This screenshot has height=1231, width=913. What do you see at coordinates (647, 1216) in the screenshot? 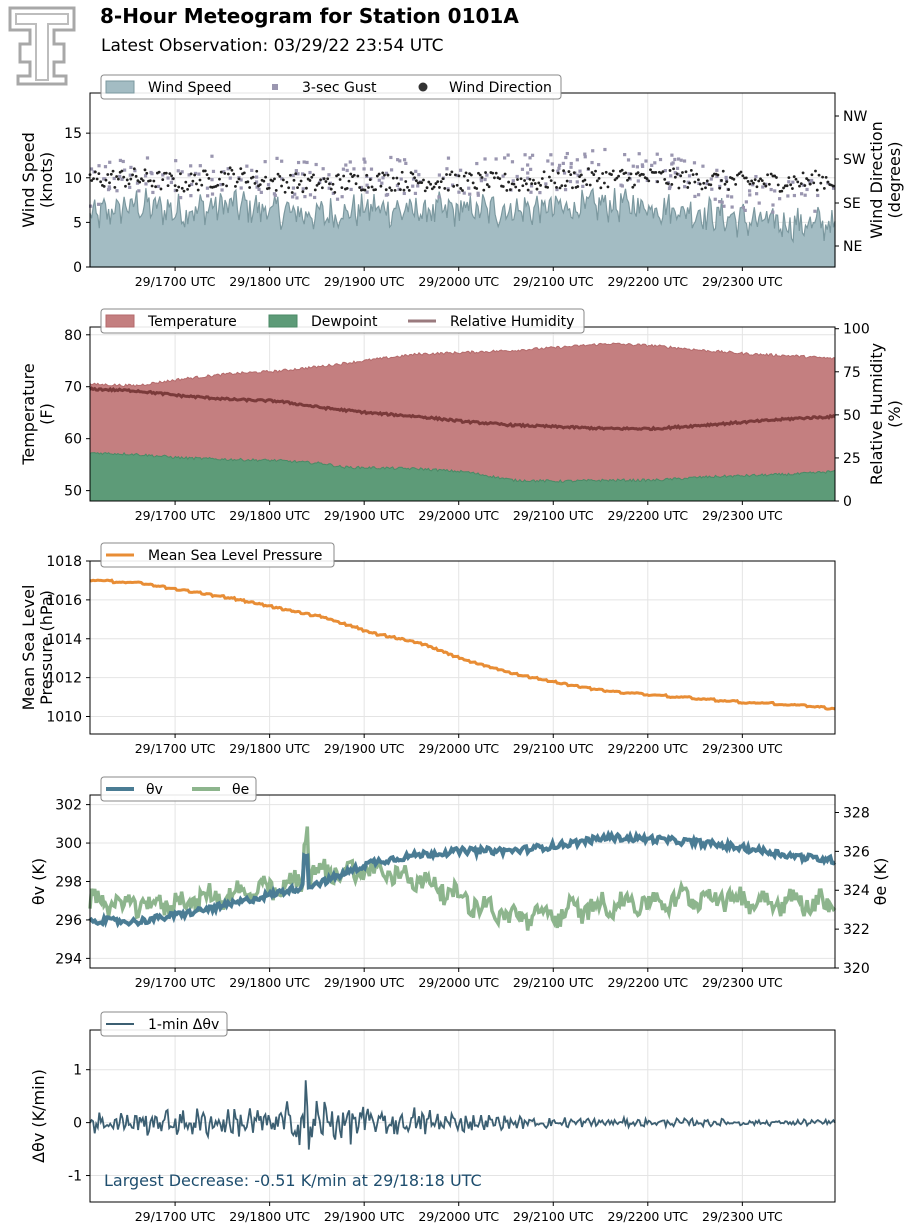
I see `x-tick-label: 29/2200 UTC` at bounding box center [647, 1216].